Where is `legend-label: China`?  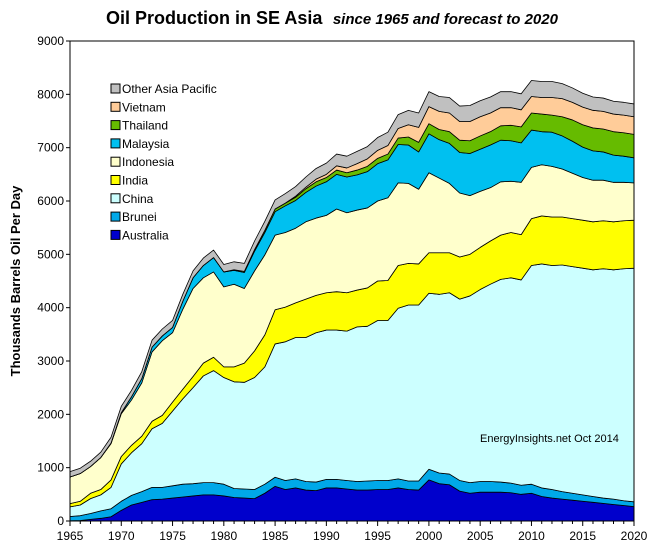 legend-label: China is located at coordinates (138, 199).